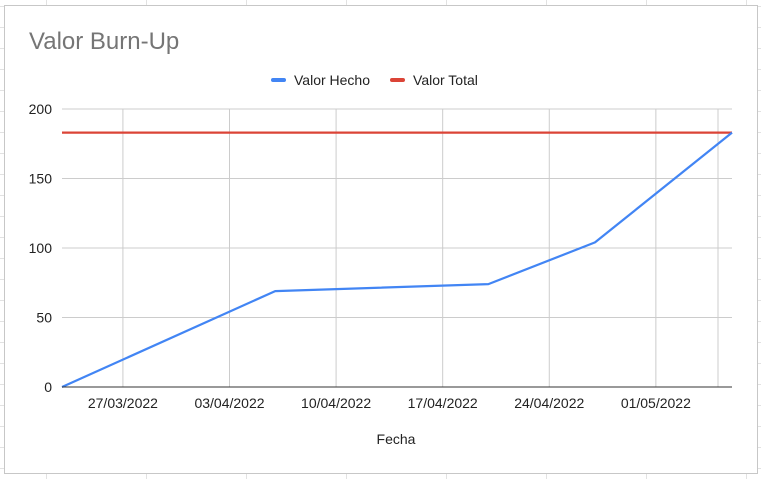 This screenshot has height=479, width=761. I want to click on legend-swatch-valor-hecho, so click(278, 80).